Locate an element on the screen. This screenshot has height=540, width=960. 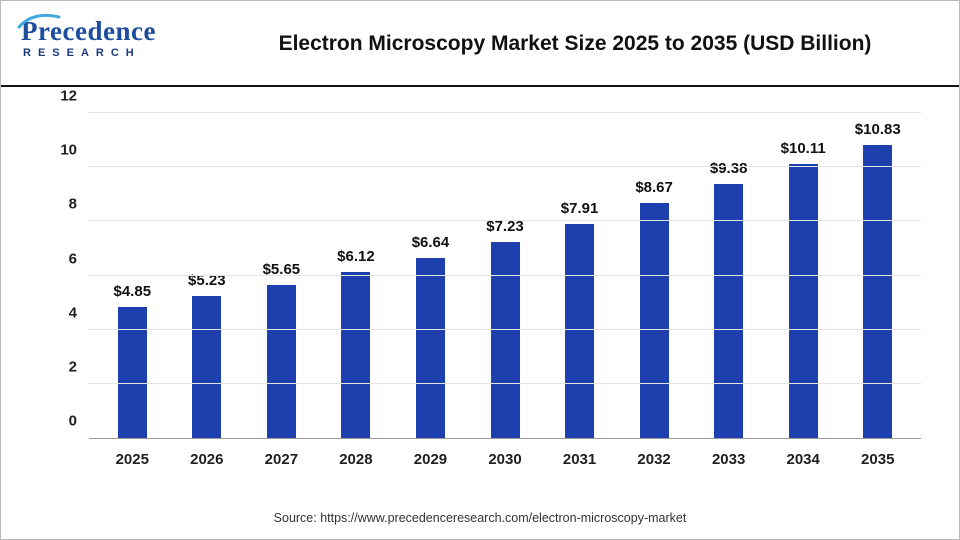
bar-value-label: $4.85 is located at coordinates (132, 291).